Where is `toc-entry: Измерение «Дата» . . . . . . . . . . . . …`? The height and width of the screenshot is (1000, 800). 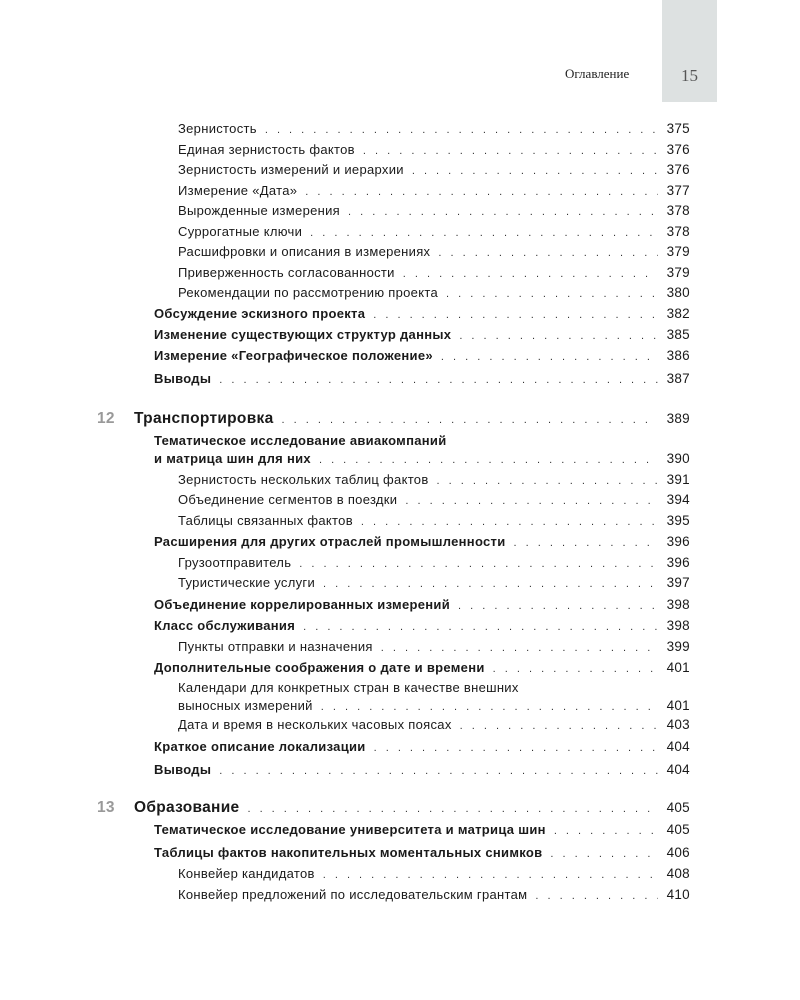 toc-entry: Измерение «Дата» . . . . . . . . . . . . … is located at coordinates (434, 191).